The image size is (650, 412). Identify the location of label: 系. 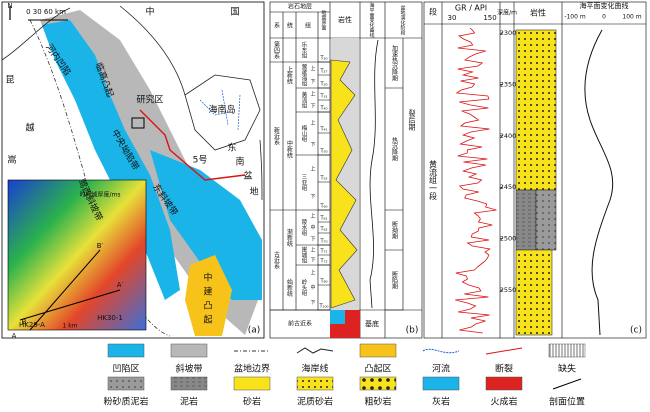
(276, 24).